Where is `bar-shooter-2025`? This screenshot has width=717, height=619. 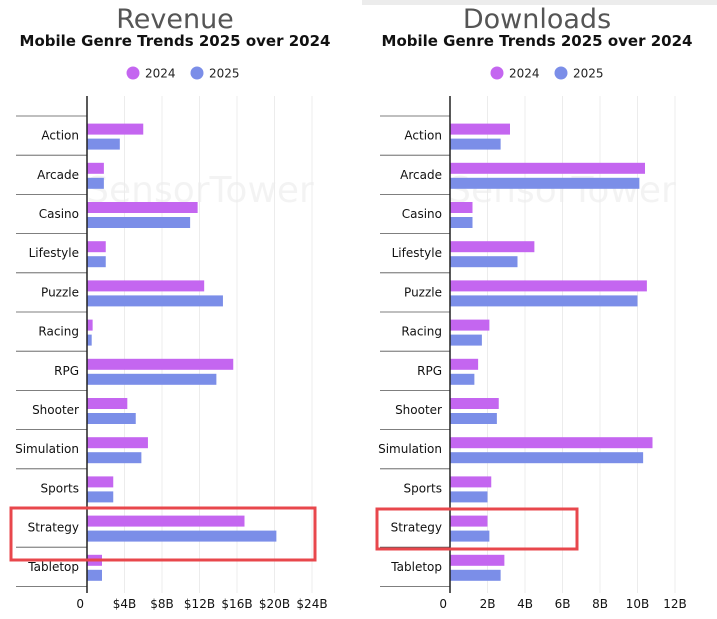
bar-shooter-2025 is located at coordinates (473, 418).